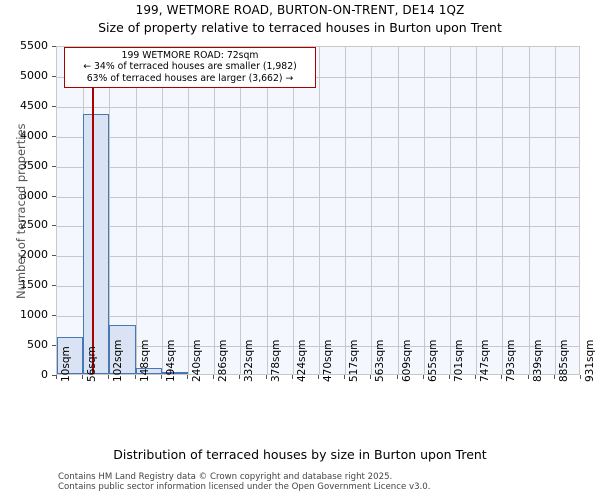  What do you see at coordinates (301, 360) in the screenshot?
I see `x-tick-label: 424sqm` at bounding box center [301, 360].